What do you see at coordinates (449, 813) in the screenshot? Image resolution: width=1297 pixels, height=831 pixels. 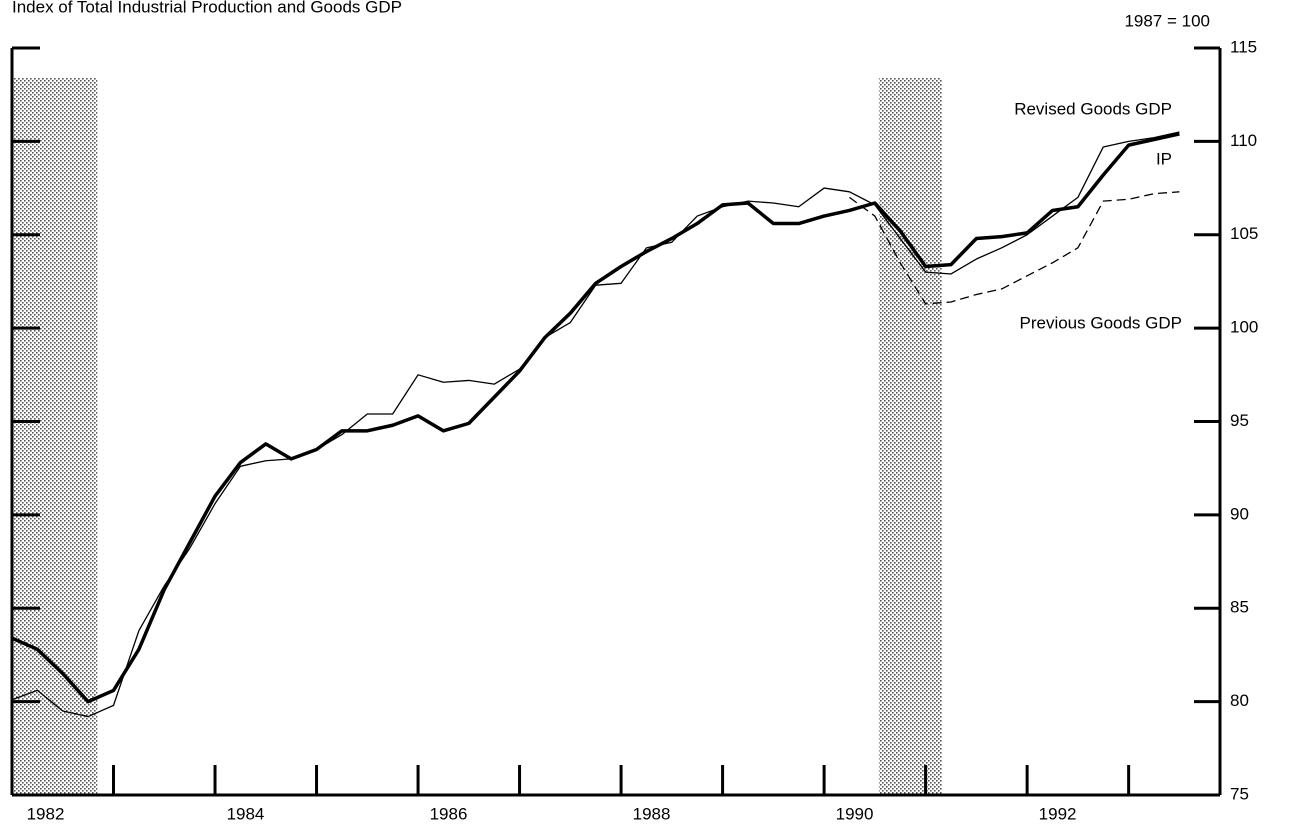 I see `x-tick-label: 1986` at bounding box center [449, 813].